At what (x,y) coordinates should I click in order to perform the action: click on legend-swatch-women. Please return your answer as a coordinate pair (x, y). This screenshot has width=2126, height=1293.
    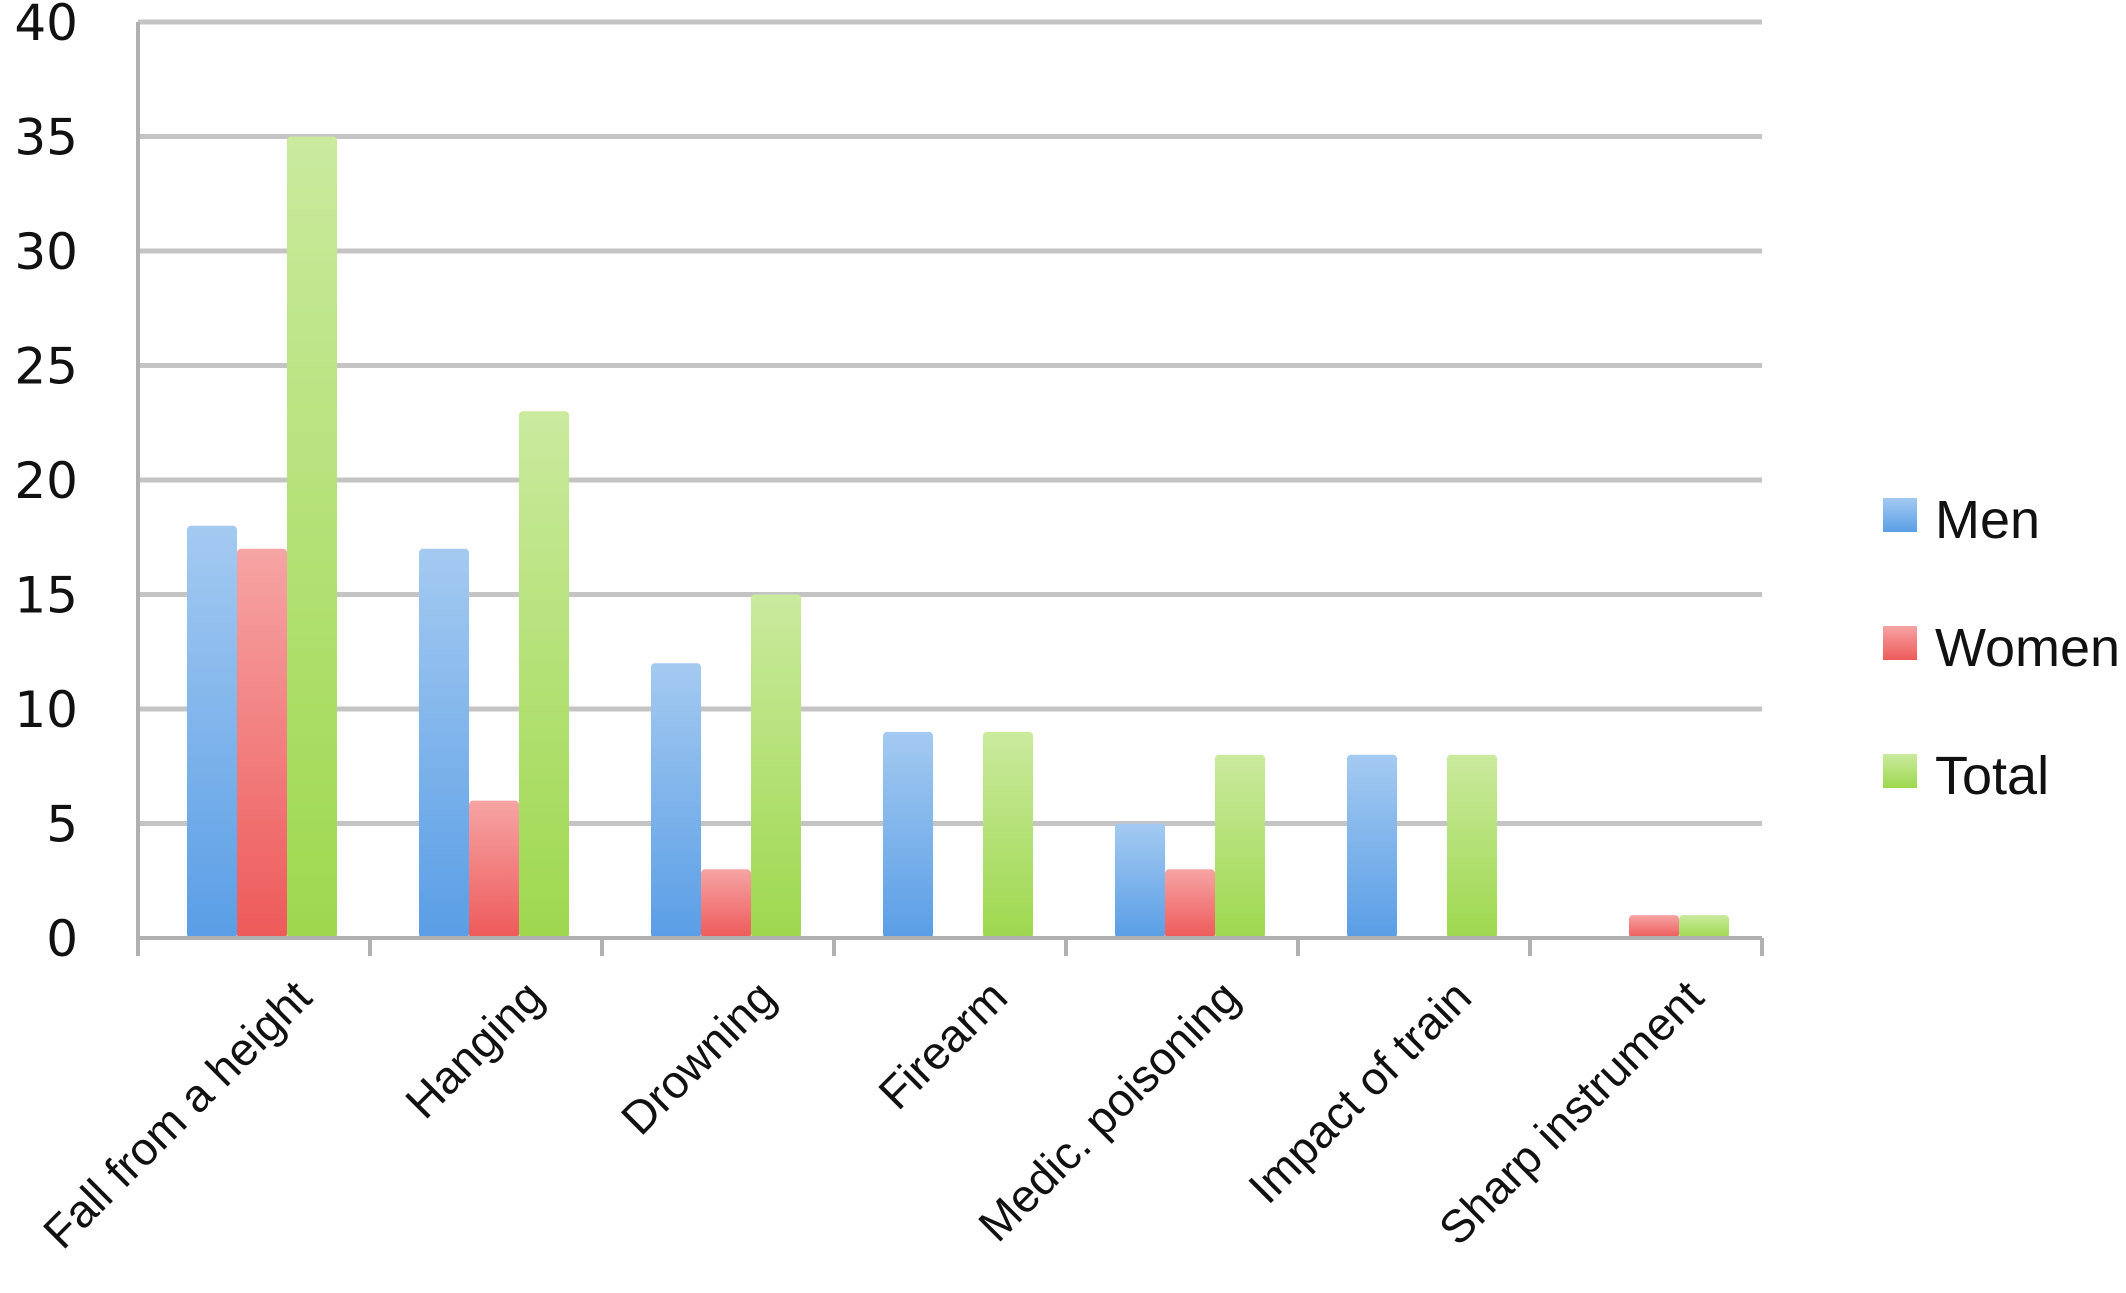
    Looking at the image, I should click on (1900, 643).